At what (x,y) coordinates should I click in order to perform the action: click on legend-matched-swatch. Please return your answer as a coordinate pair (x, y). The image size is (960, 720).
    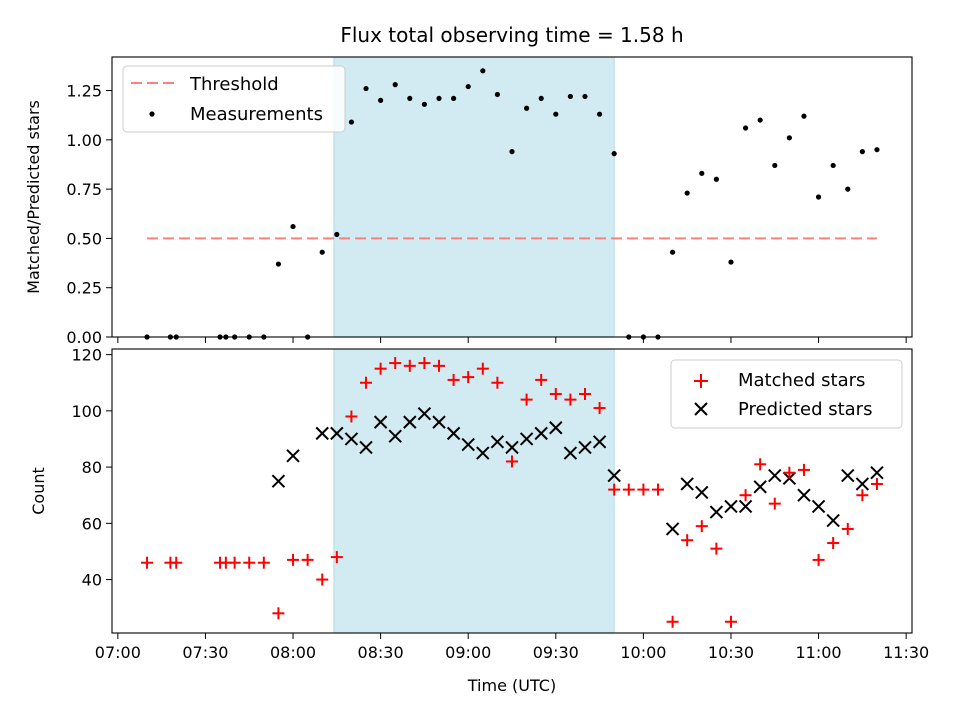
    Looking at the image, I should click on (701, 381).